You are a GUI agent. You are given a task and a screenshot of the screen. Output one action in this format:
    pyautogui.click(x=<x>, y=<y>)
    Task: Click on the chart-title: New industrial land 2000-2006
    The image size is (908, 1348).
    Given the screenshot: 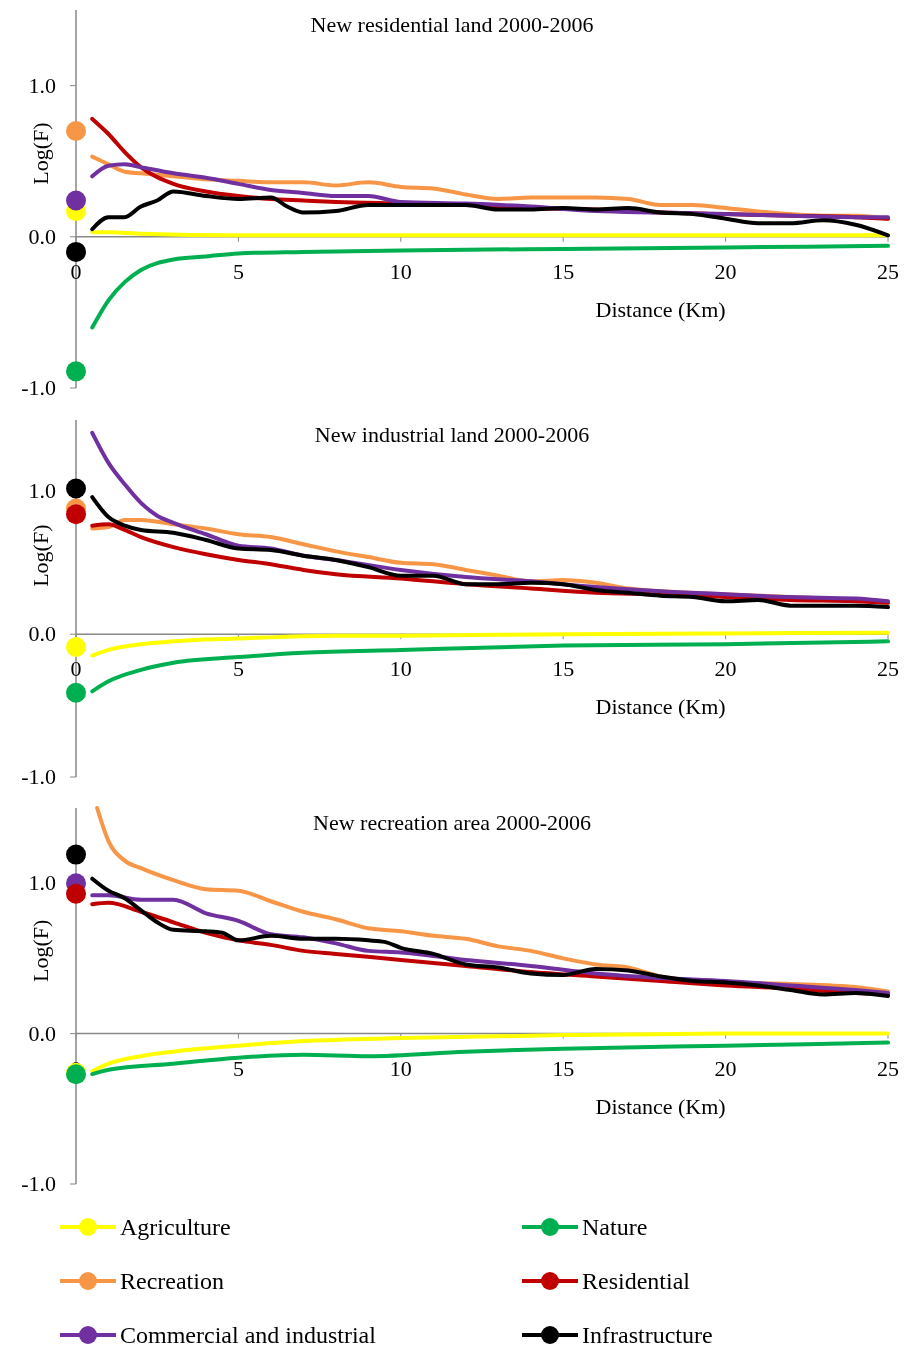 What is the action you would take?
    pyautogui.click(x=452, y=434)
    